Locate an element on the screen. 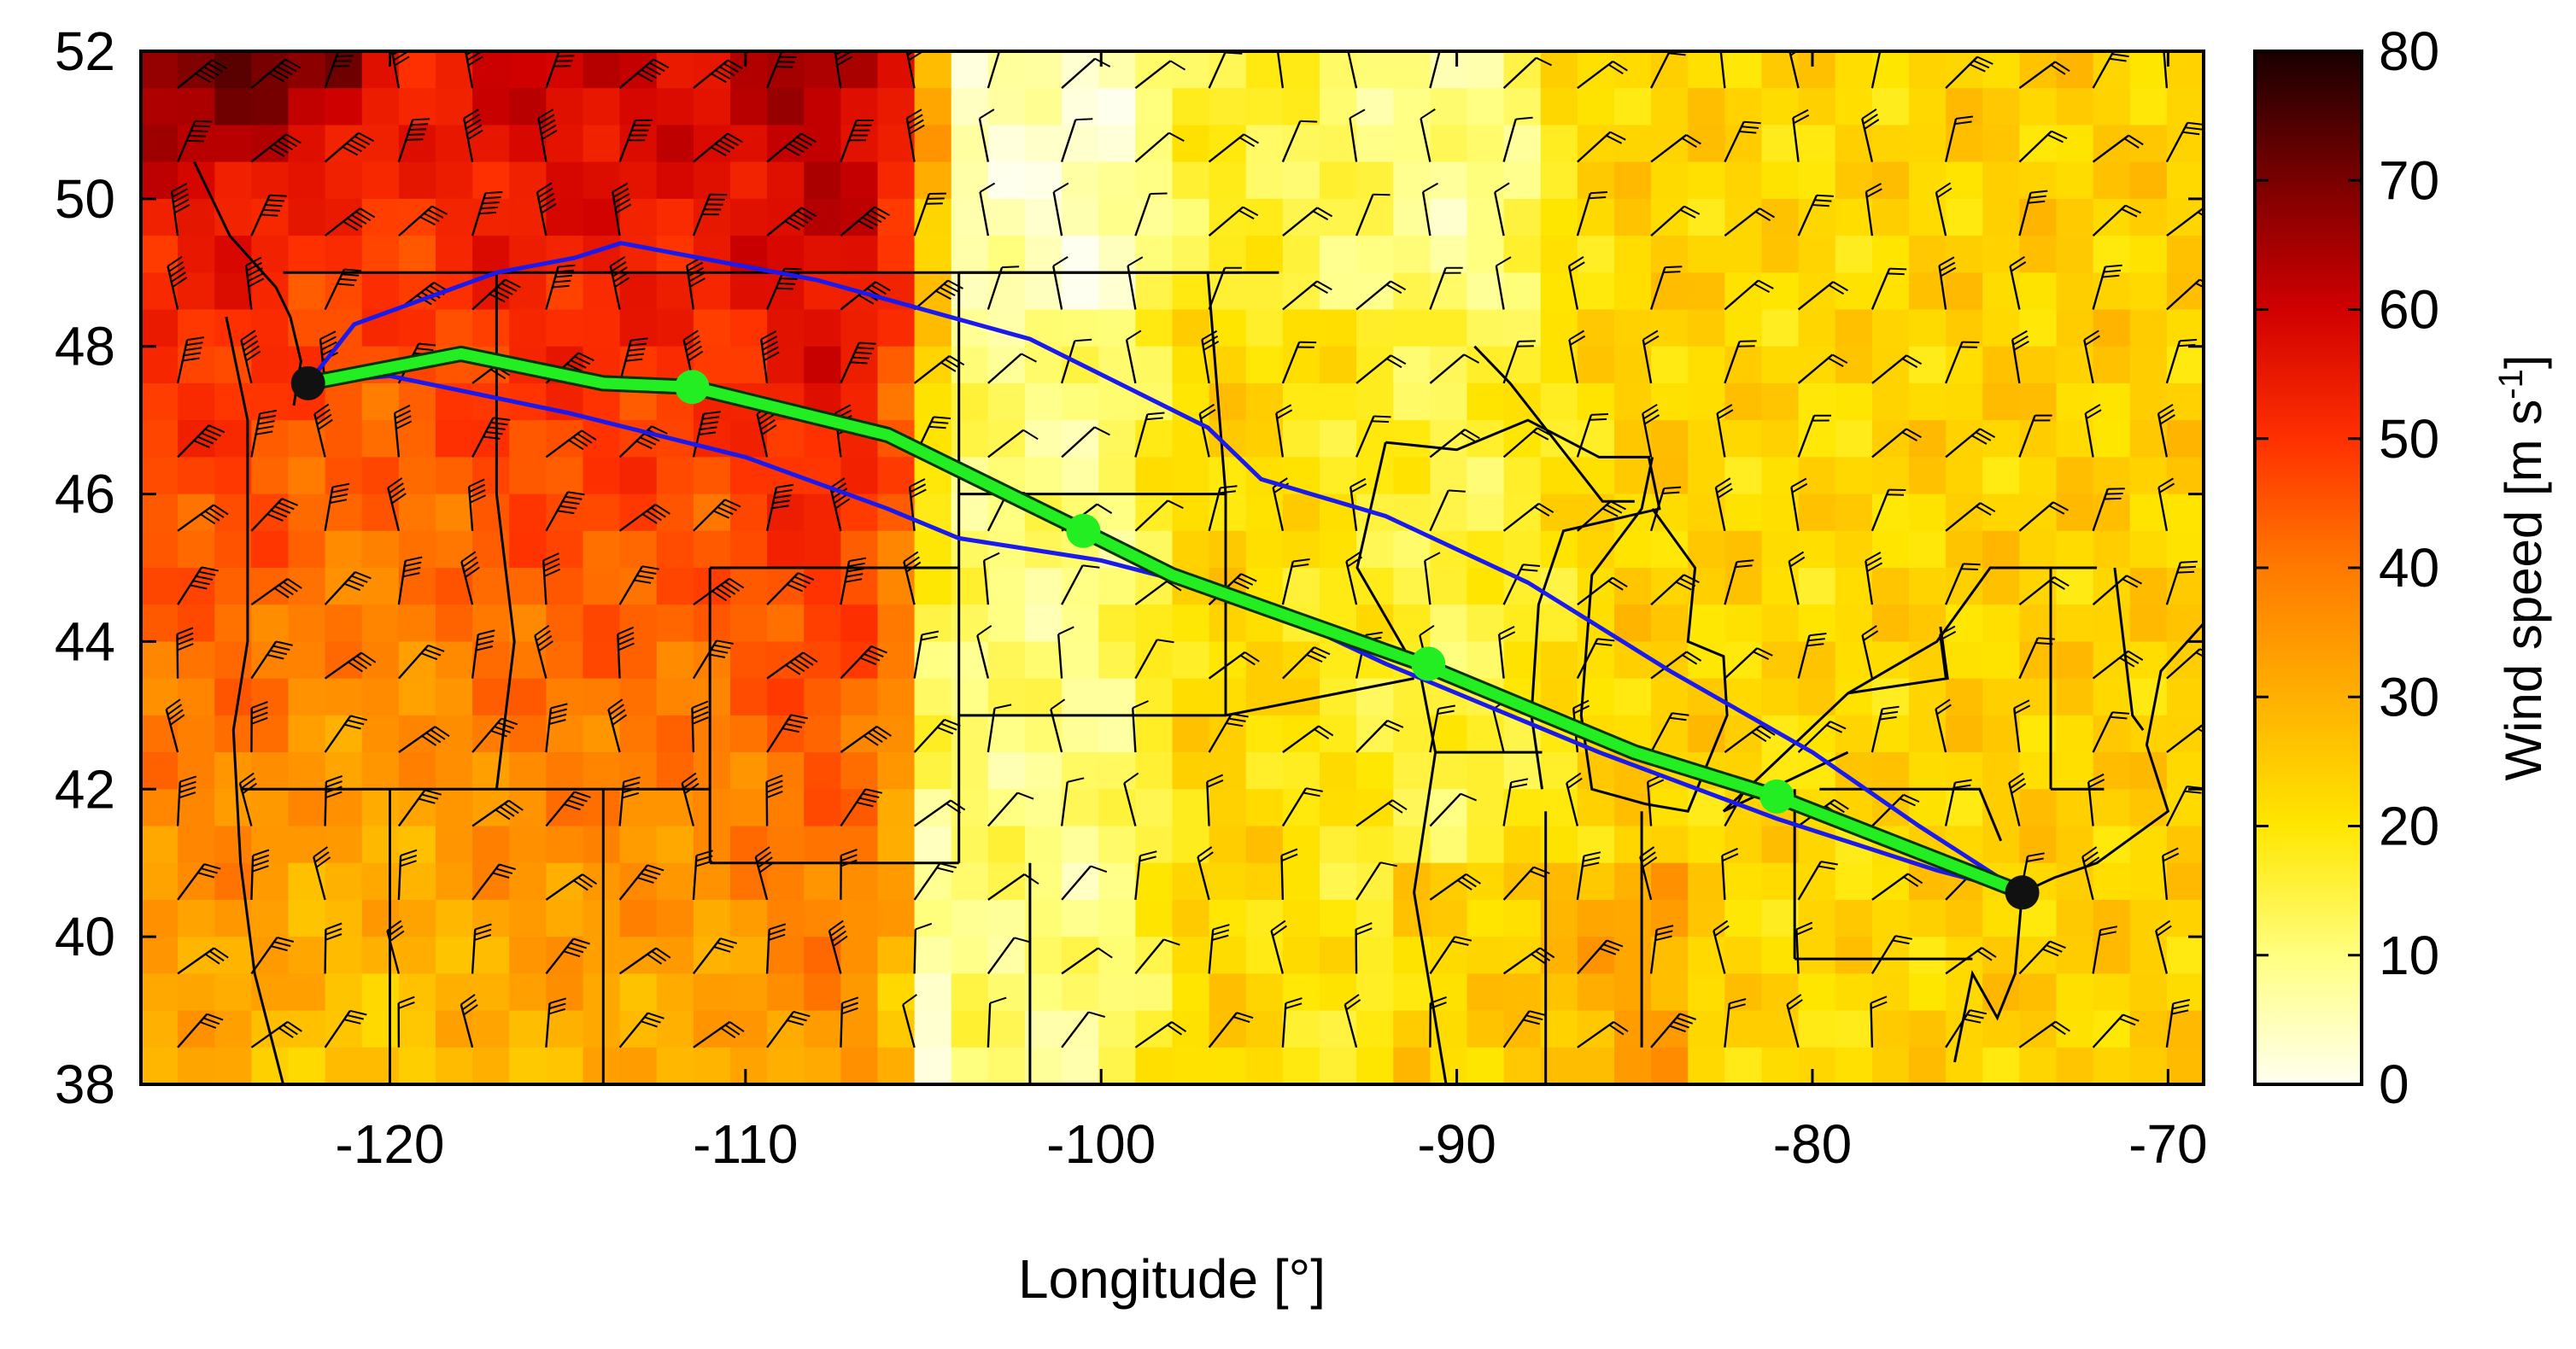 The height and width of the screenshot is (1349, 2576). colorbar-label-main: Wind speed [m s is located at coordinates (2523, 590).